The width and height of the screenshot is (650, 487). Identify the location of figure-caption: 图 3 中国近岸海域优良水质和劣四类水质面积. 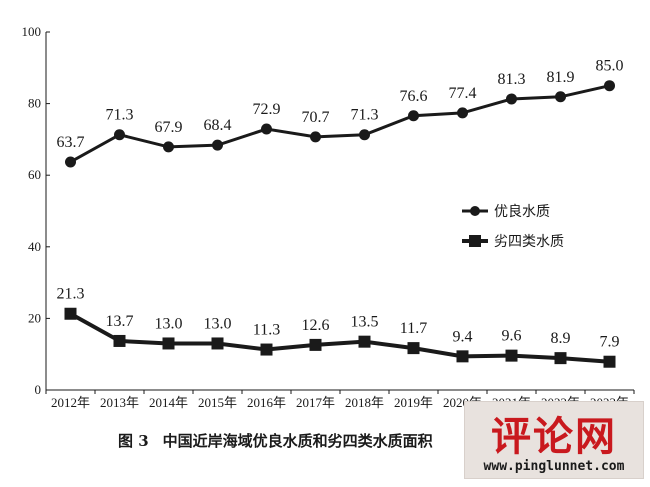
(318, 440).